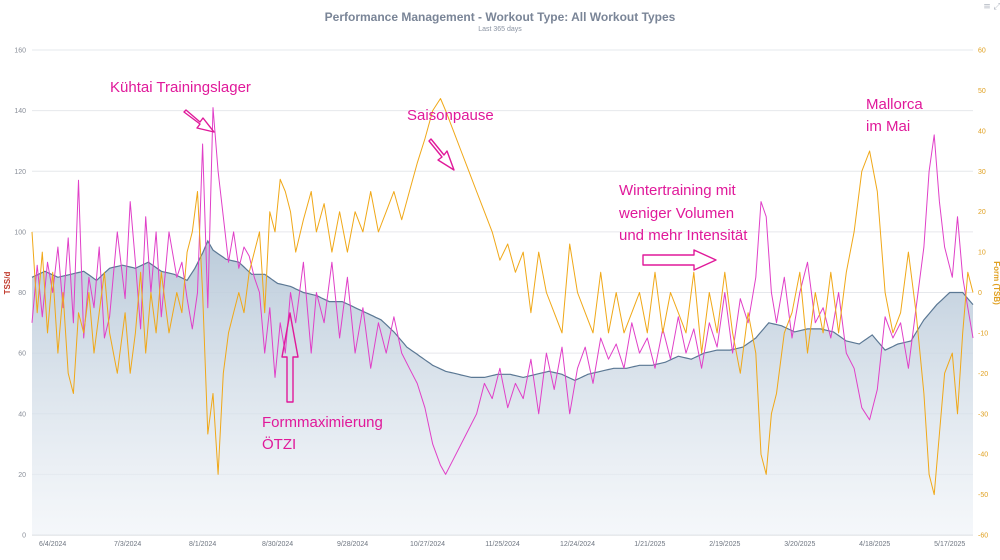 The height and width of the screenshot is (560, 1000). What do you see at coordinates (20, 232) in the screenshot?
I see `y-left-tick-label: 100` at bounding box center [20, 232].